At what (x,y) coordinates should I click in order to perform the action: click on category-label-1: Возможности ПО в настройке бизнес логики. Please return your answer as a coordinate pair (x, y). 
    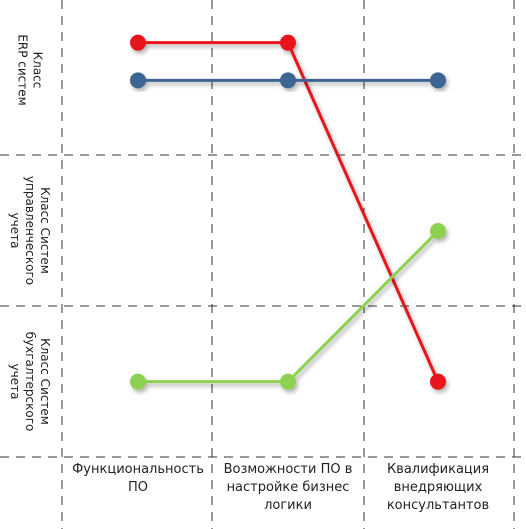
    Looking at the image, I should click on (288, 487).